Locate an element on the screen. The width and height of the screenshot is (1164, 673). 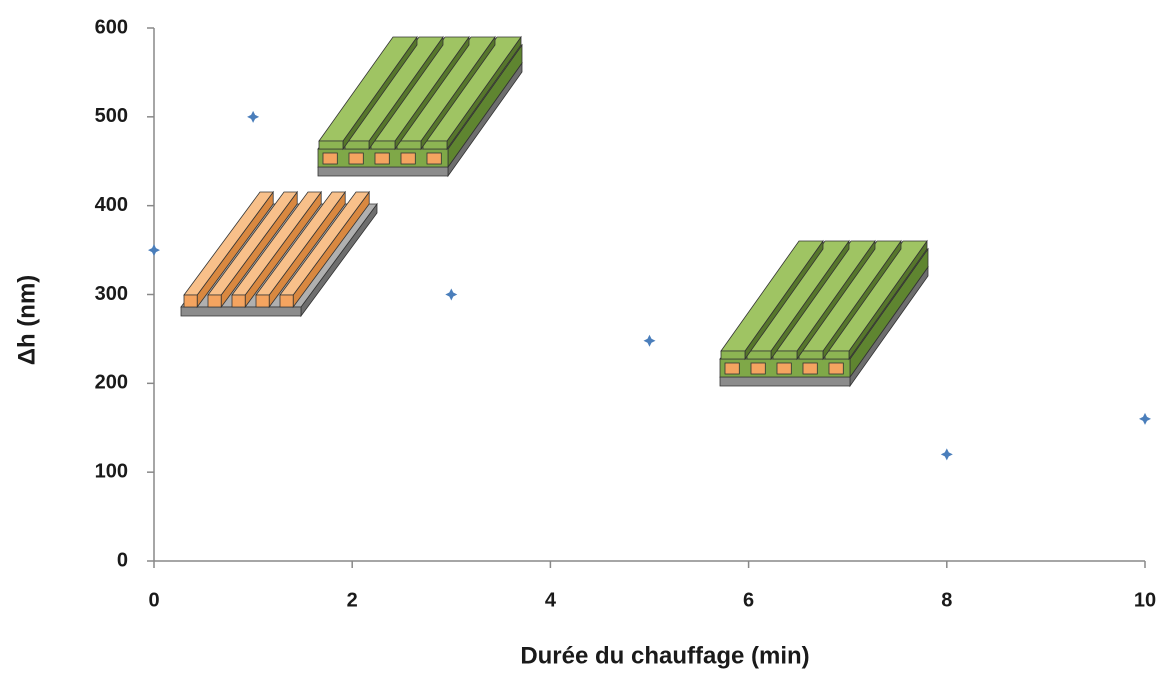
x-axis-title: Durée du chauffage (min) is located at coordinates (664, 655).